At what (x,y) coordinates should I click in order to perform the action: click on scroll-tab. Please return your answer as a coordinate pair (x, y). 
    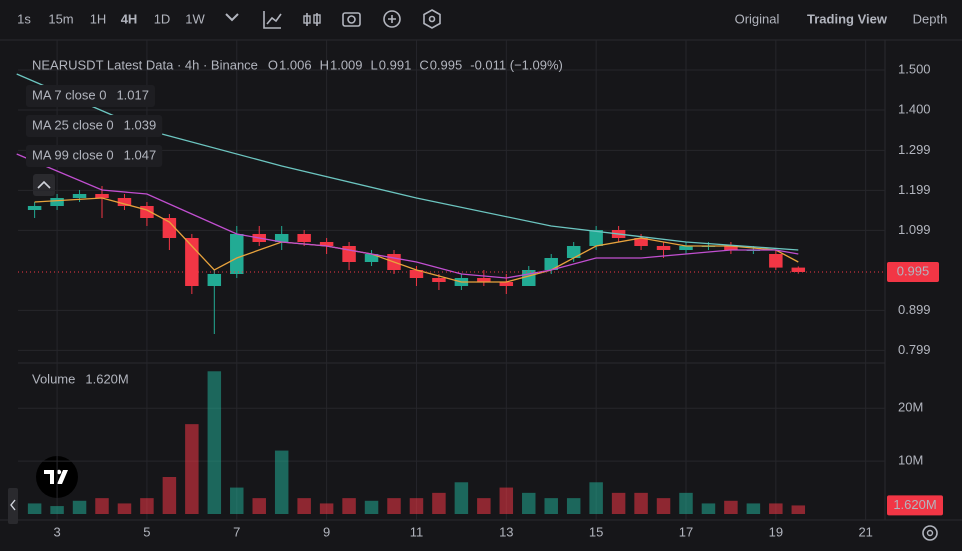
    Looking at the image, I should click on (13, 506).